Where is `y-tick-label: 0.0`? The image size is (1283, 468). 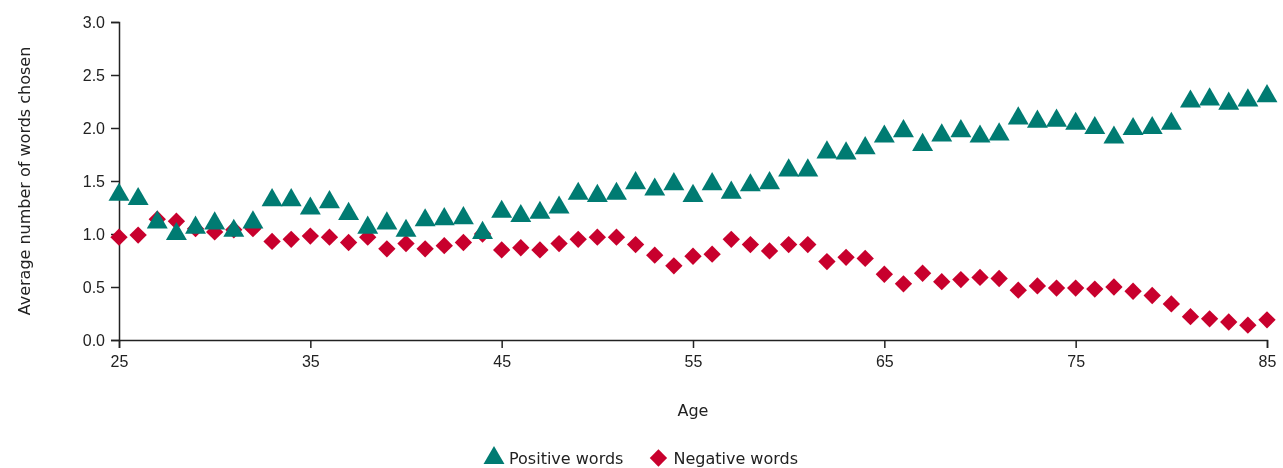 y-tick-label: 0.0 is located at coordinates (94, 340).